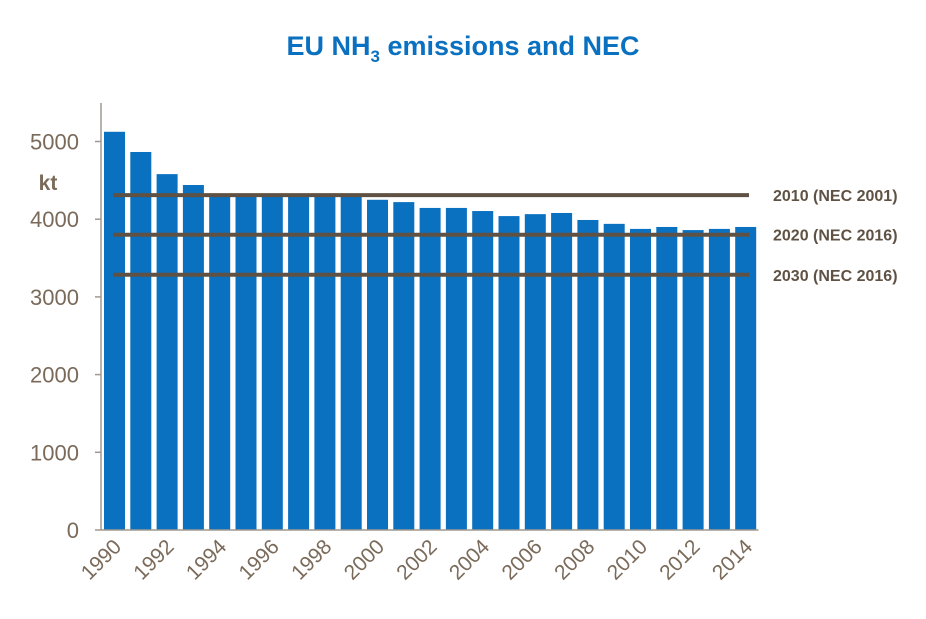 The image size is (926, 619). I want to click on reference-line-label: 2010 (NEC 2001), so click(835, 196).